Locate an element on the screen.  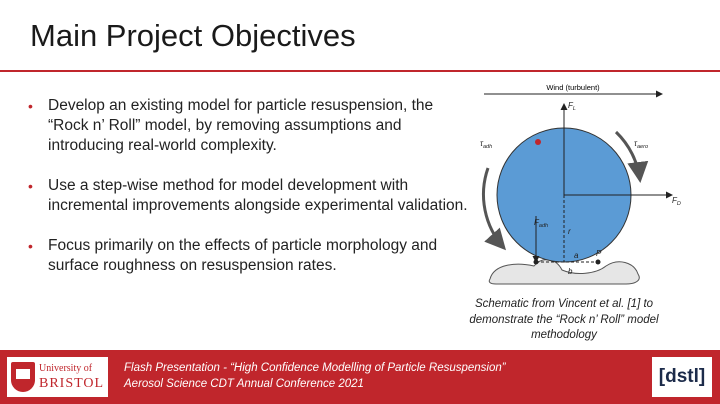
gap-label: b is located at coordinates (570, 271).